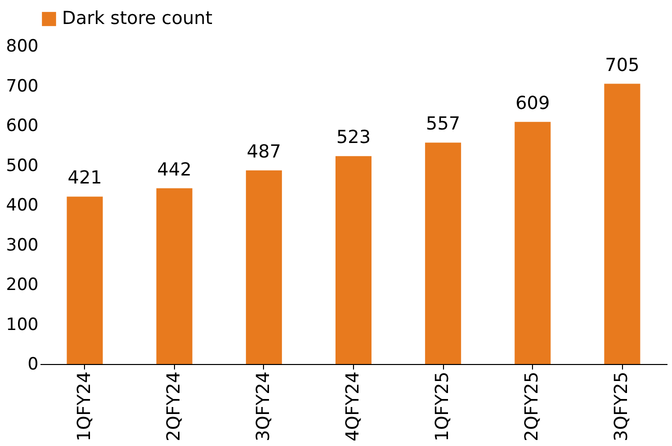 The image size is (672, 446). I want to click on y-tick-label: 200, so click(22, 285).